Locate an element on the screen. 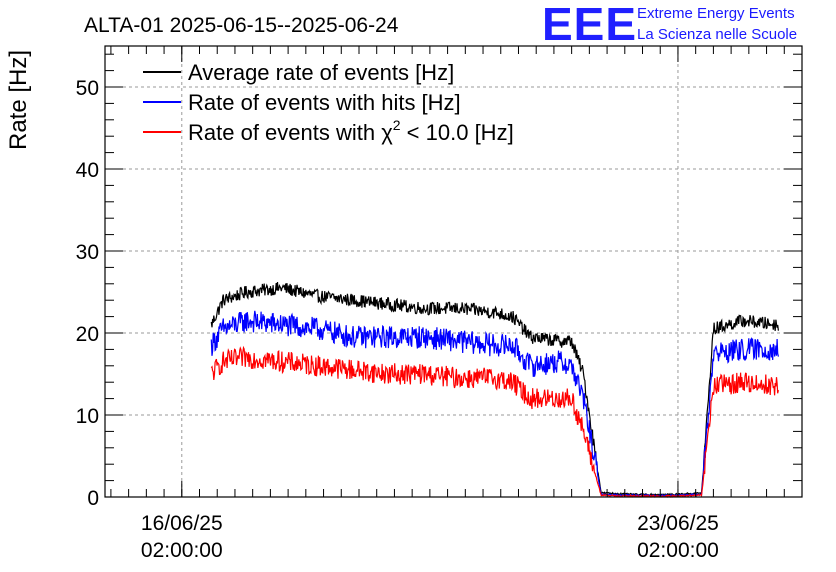 This screenshot has width=836, height=572. eee-logo-mark: EEE is located at coordinates (589, 25).